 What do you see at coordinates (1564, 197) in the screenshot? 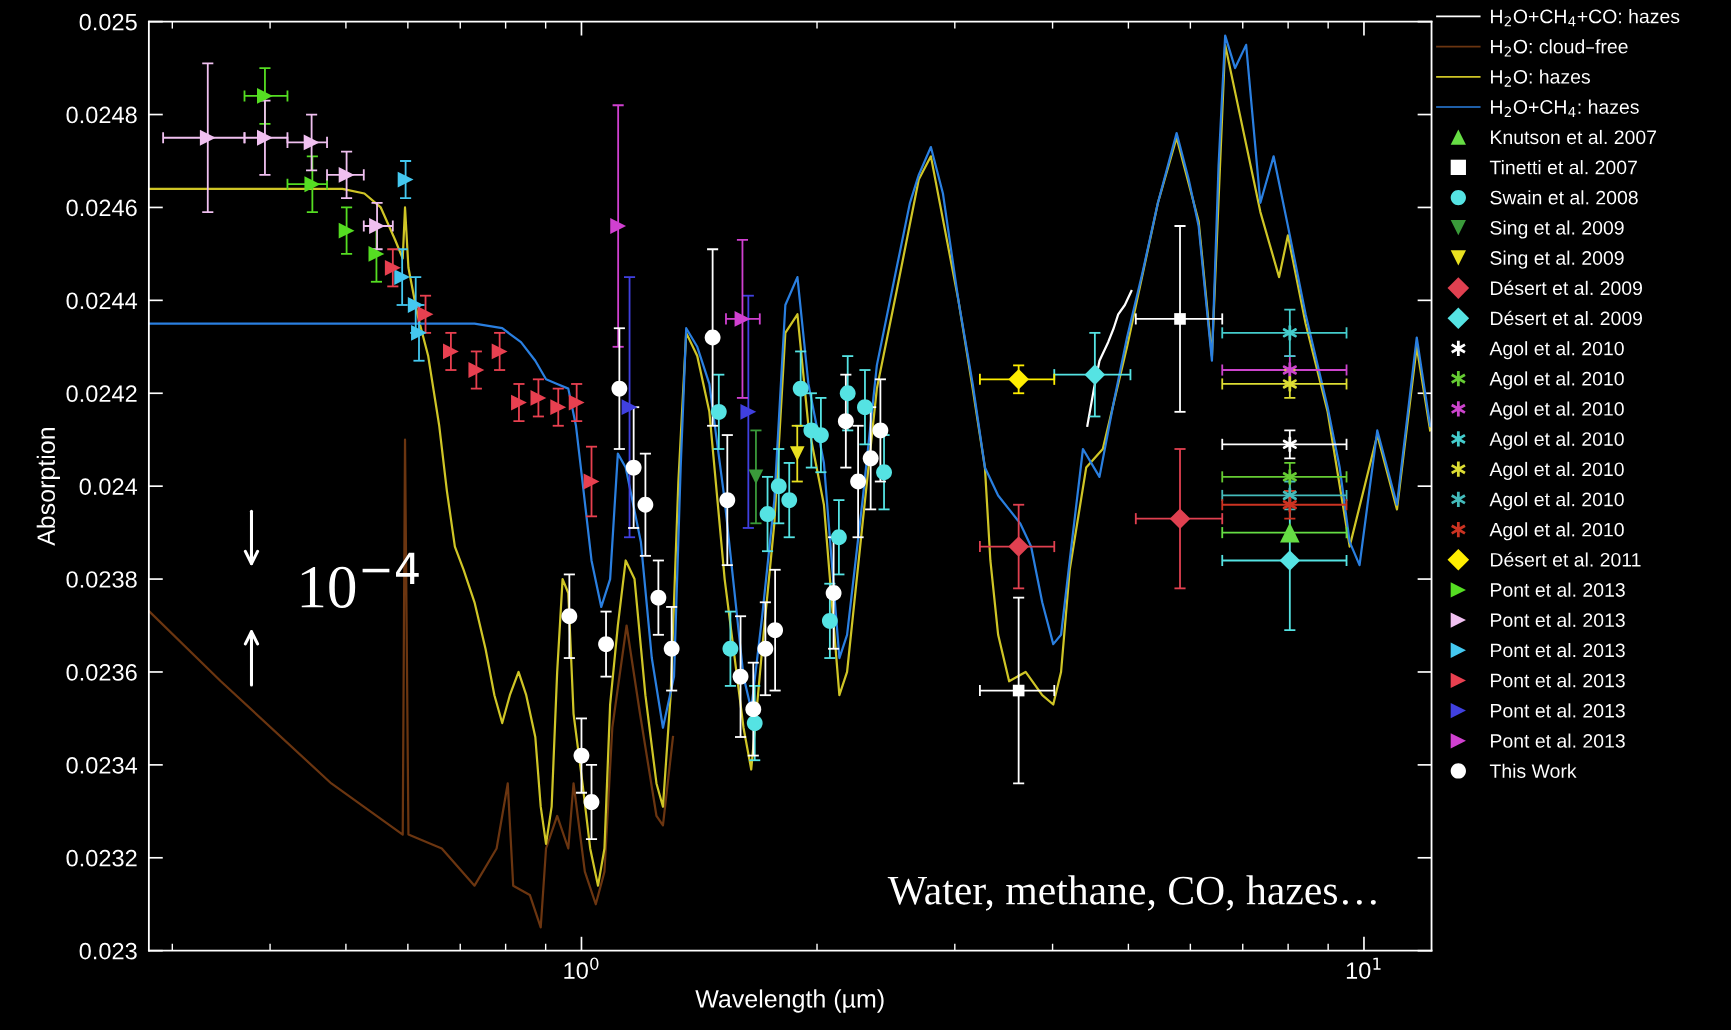
I see `legend-label: Swain et al. 2008` at bounding box center [1564, 197].